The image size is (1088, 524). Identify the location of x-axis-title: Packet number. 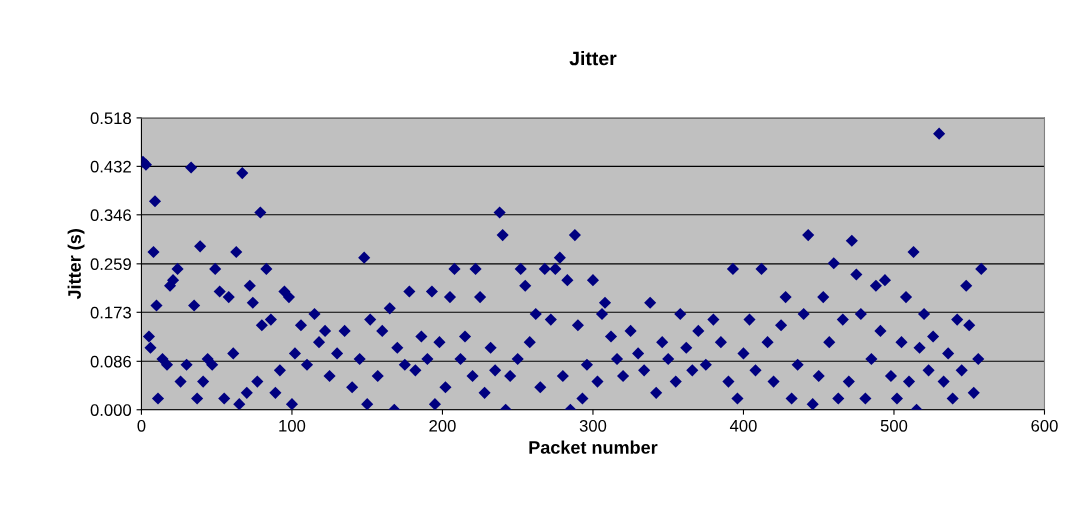
(593, 447).